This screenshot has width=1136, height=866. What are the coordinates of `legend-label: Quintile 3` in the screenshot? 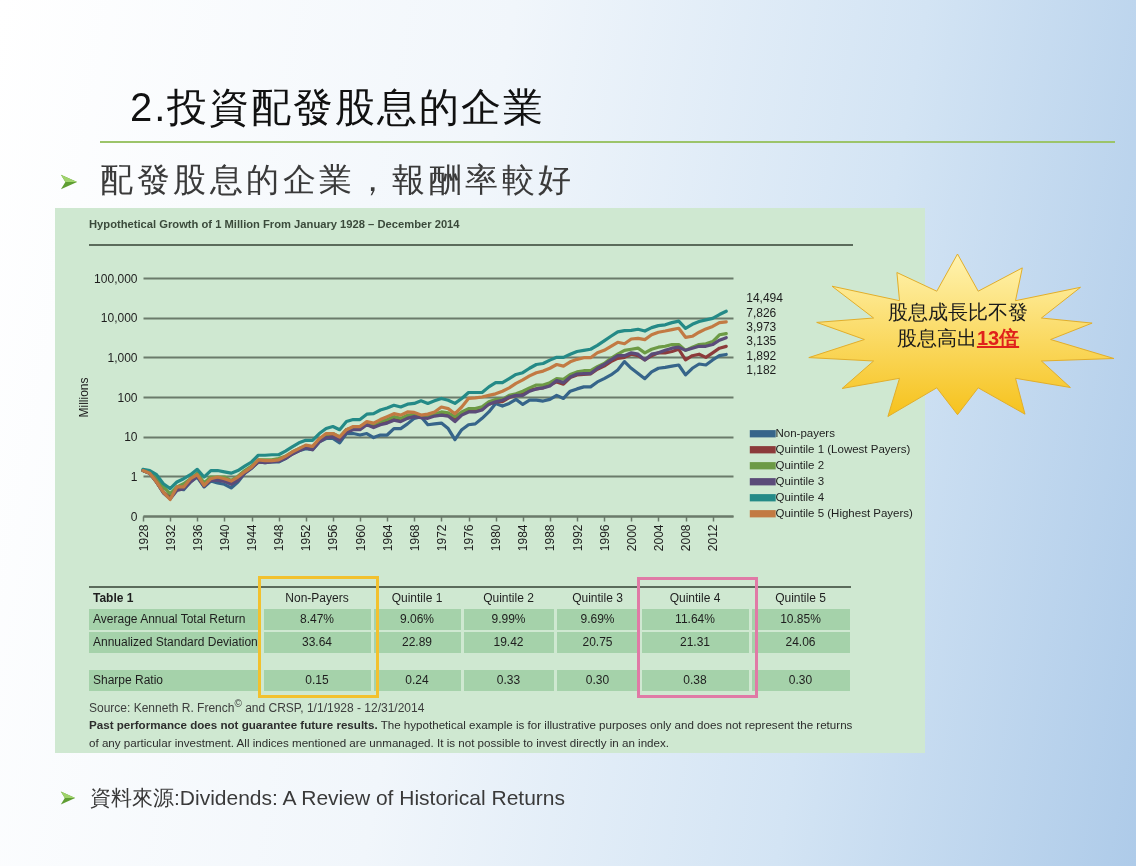 It's located at (800, 480).